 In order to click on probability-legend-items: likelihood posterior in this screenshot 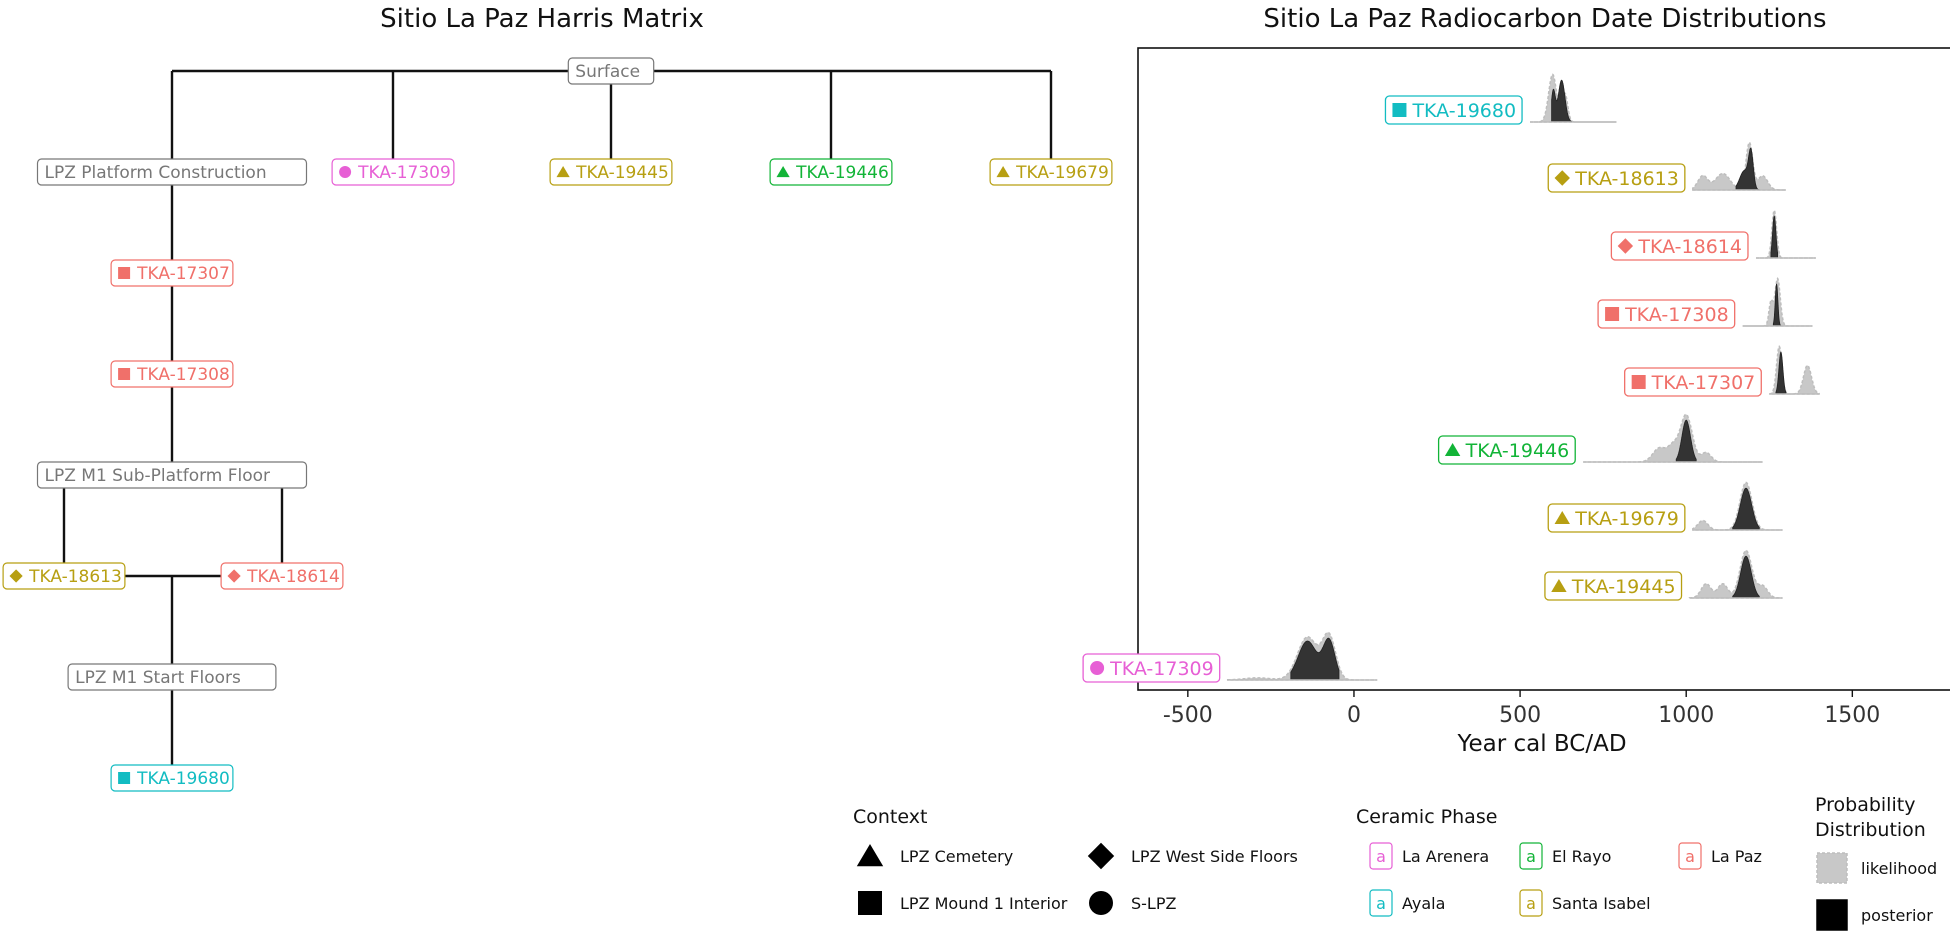, I will do `click(1876, 891)`.